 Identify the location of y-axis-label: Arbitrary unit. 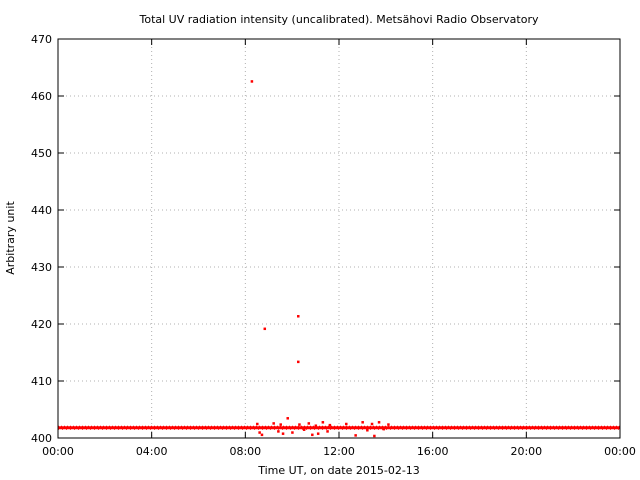
(10, 238).